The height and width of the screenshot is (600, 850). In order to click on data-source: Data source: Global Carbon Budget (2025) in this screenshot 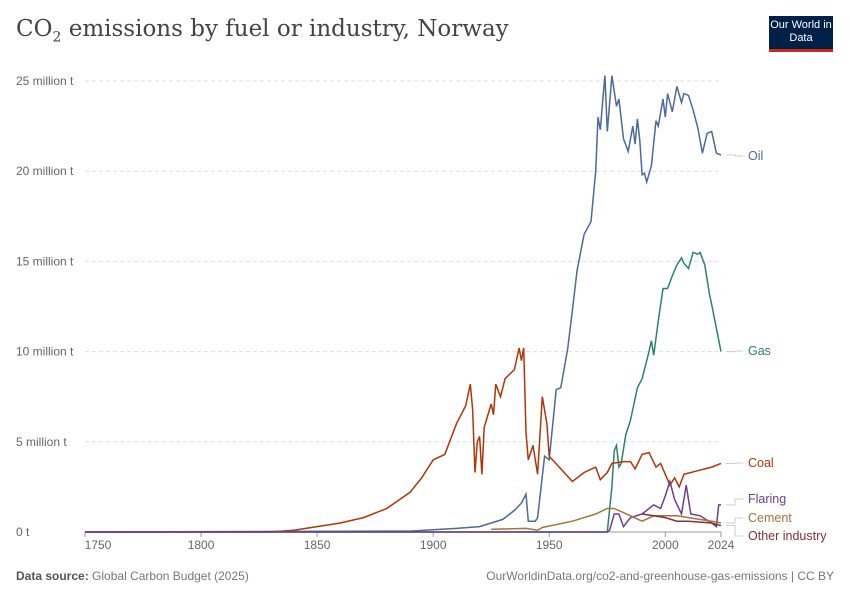, I will do `click(132, 576)`.